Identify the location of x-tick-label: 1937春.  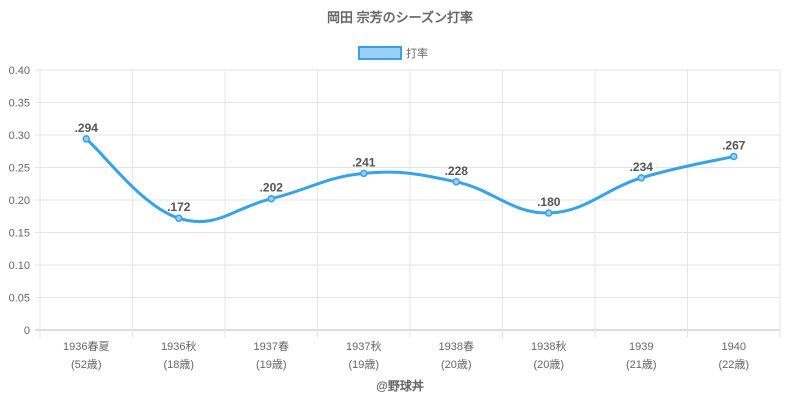
(271, 346).